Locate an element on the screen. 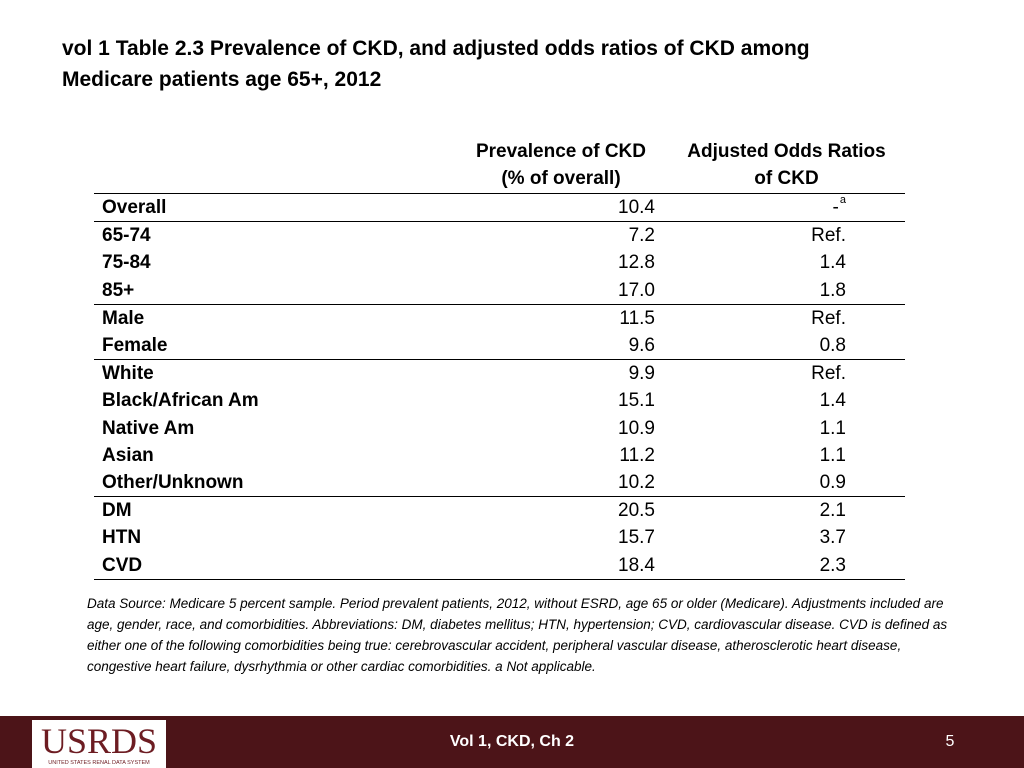  table-row: DM 20.5 2.1 is located at coordinates (499, 511).